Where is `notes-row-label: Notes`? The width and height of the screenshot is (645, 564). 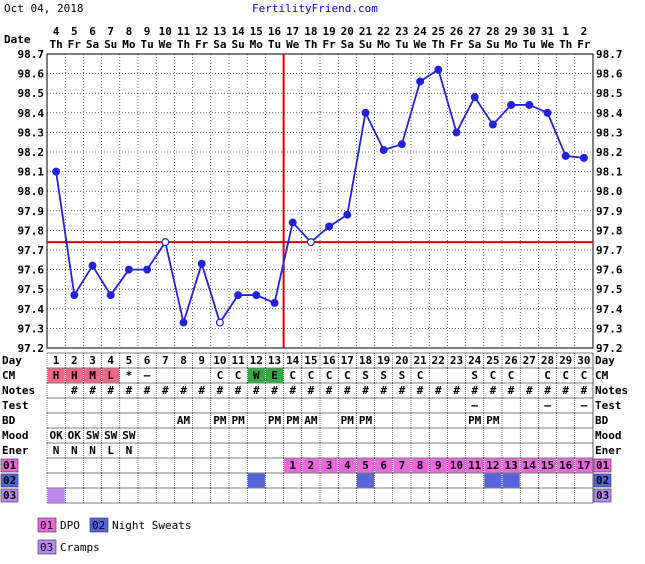
notes-row-label: Notes is located at coordinates (18, 390).